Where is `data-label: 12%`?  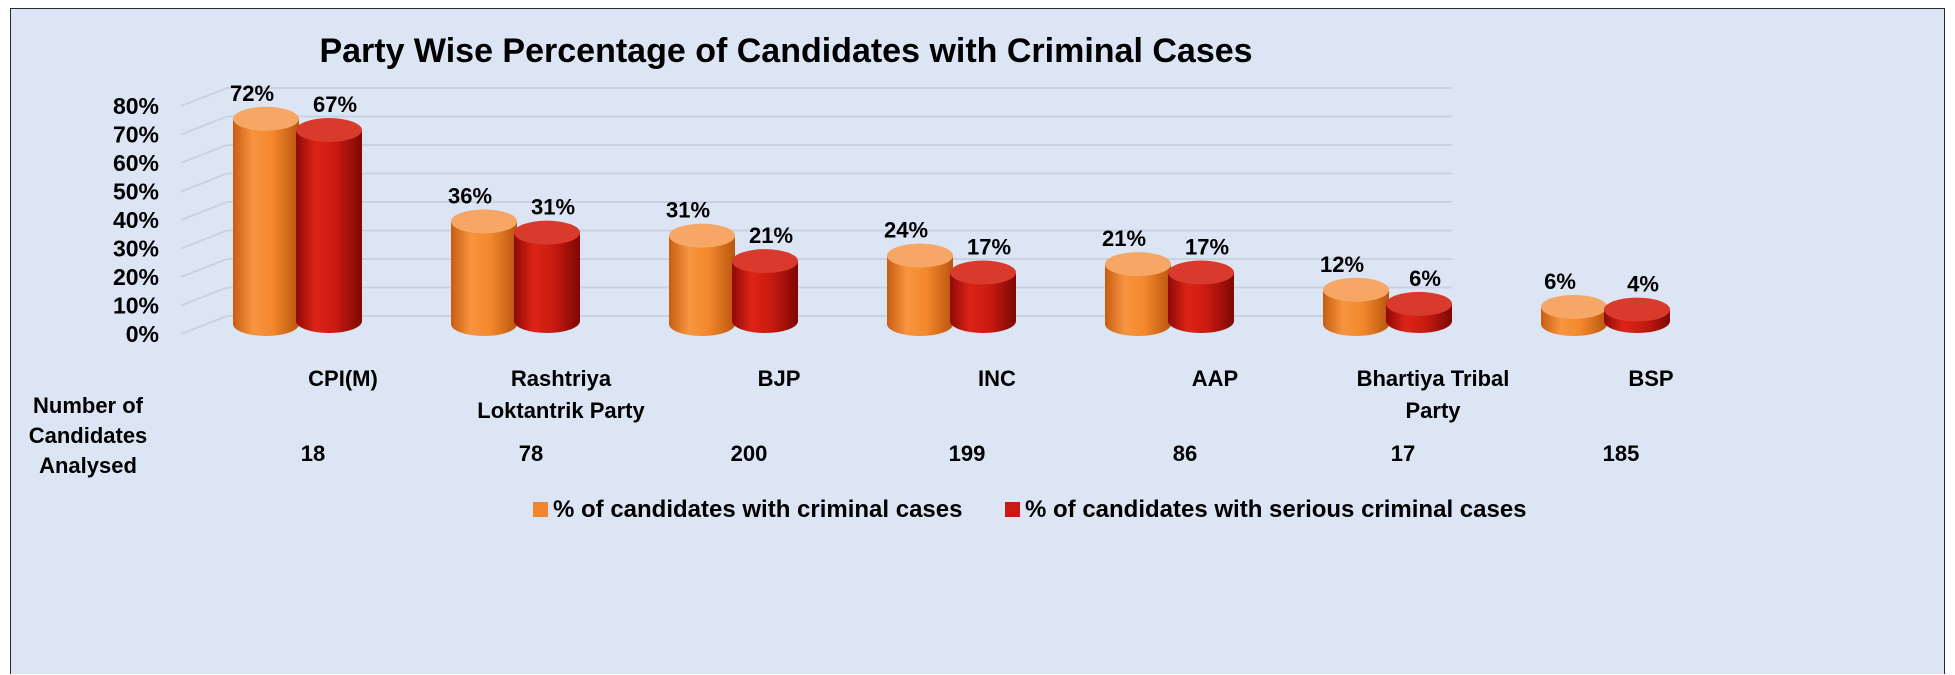 data-label: 12% is located at coordinates (1342, 264).